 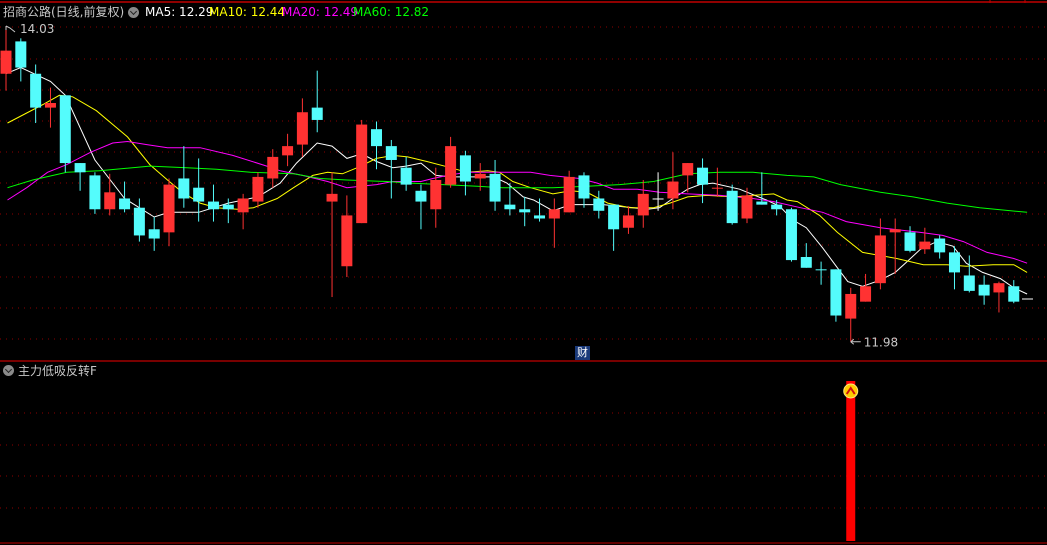 I want to click on ma10-value: MA10: 12.44, so click(x=247, y=12).